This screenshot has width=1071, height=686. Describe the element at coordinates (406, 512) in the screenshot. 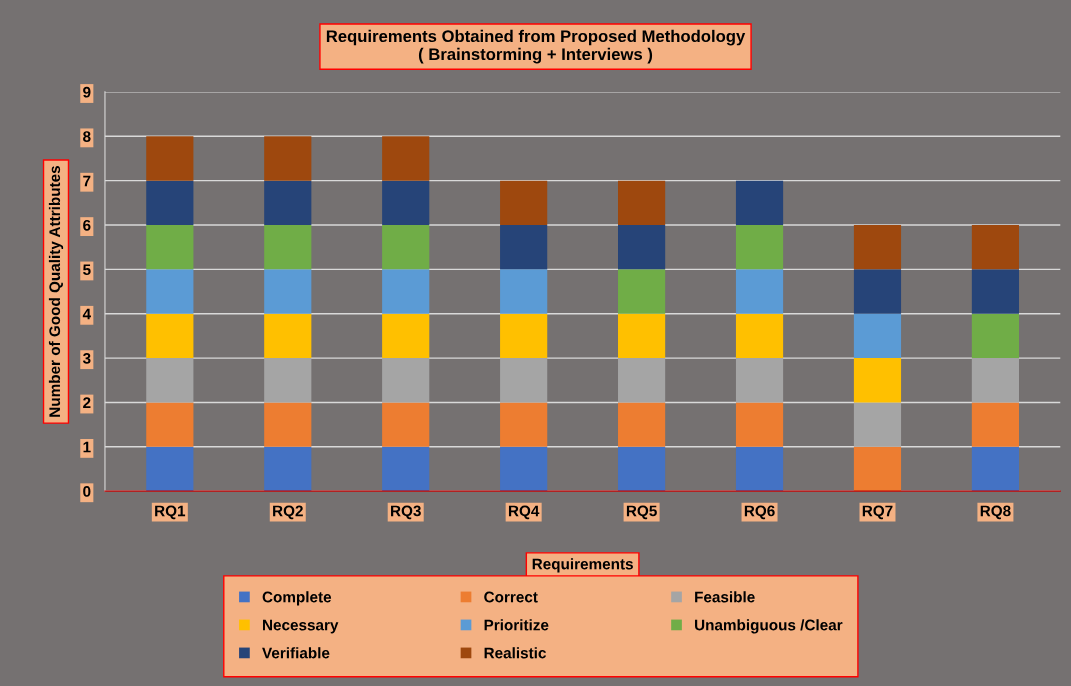

I see `x-tick-label: RQ3` at that location.